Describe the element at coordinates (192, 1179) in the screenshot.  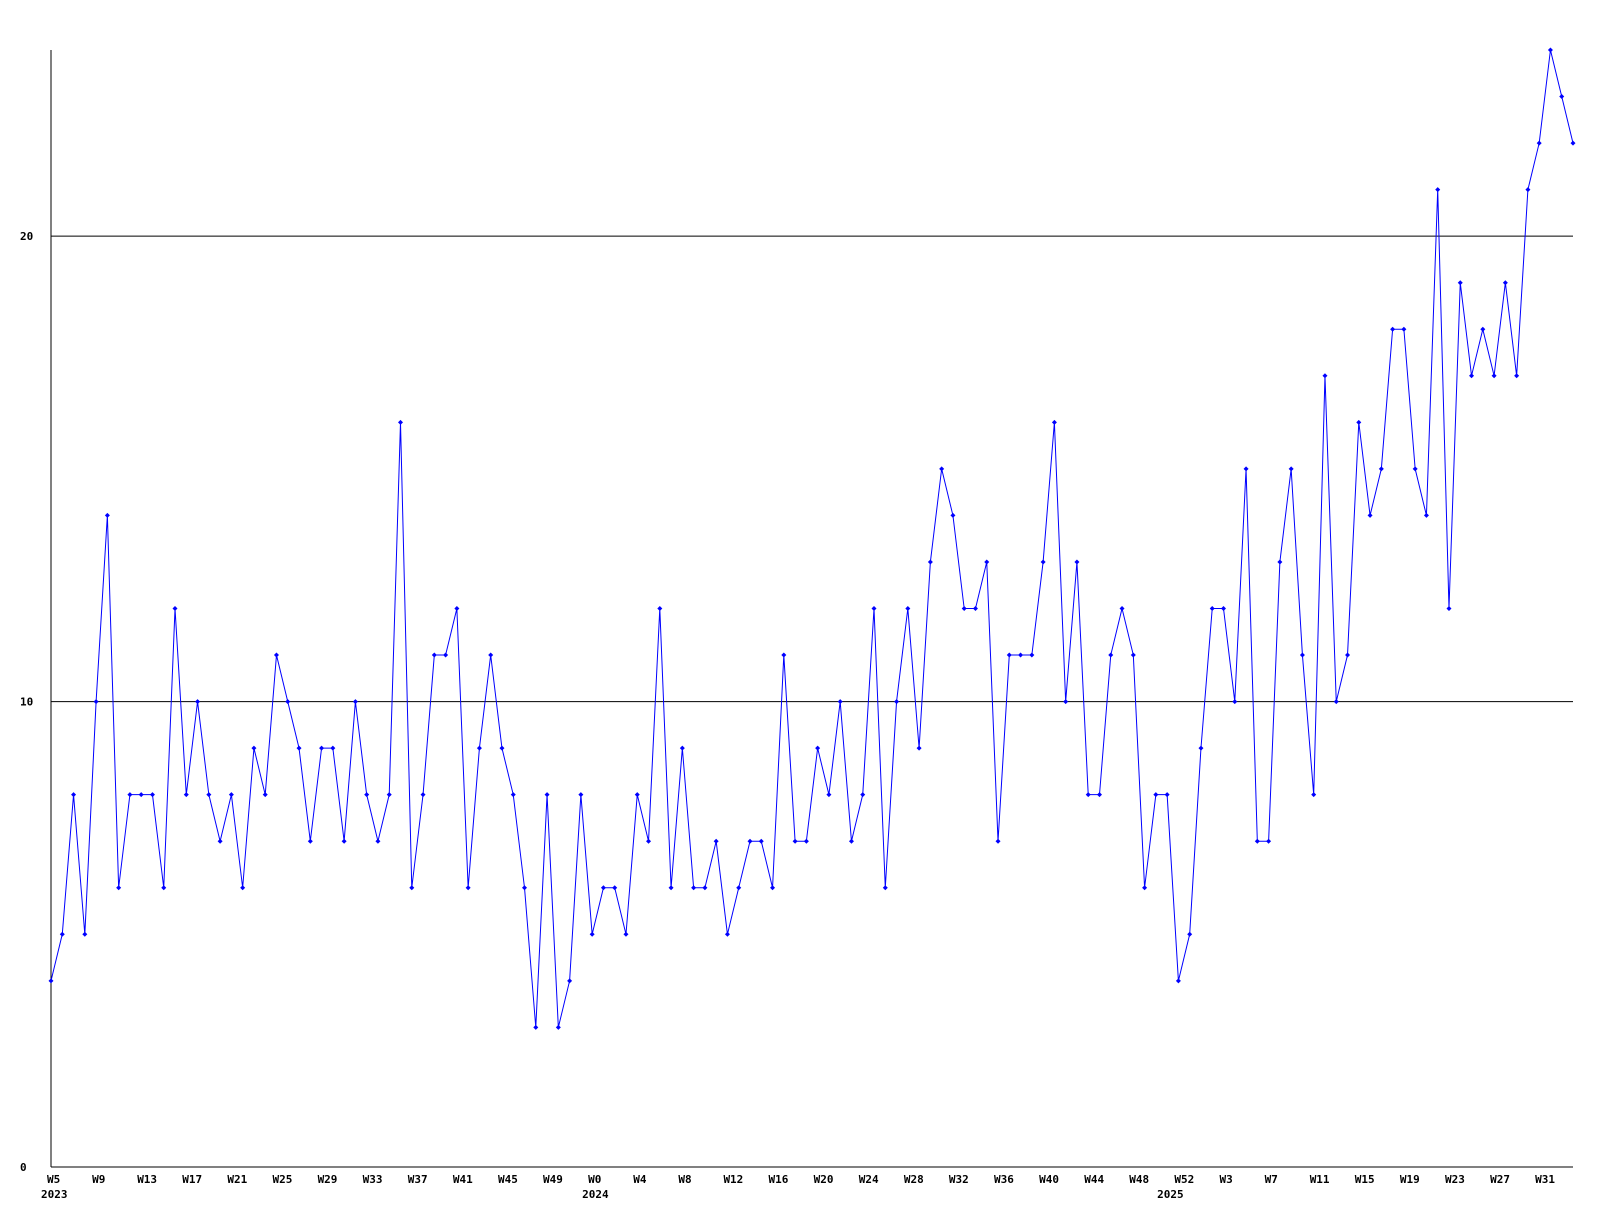
I see `x-tick-label: W17` at that location.